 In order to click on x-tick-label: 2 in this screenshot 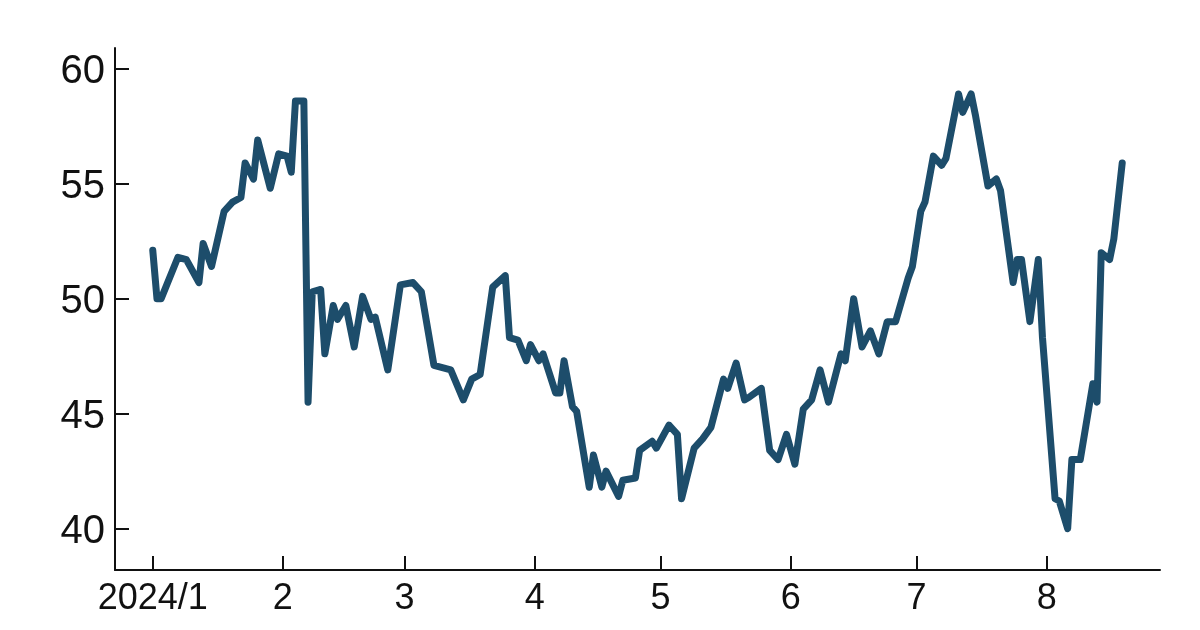, I will do `click(282, 596)`.